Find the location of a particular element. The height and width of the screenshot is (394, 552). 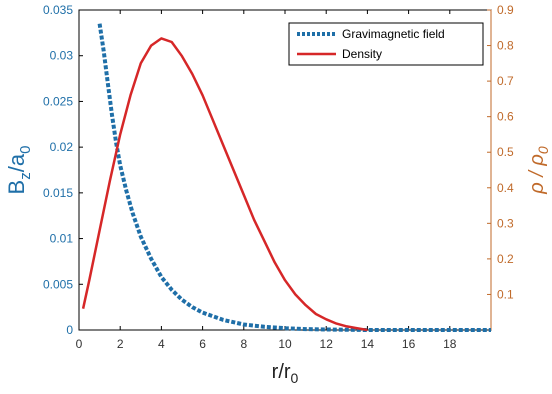

svg-text: Bz/a0 is located at coordinates (19, 170).